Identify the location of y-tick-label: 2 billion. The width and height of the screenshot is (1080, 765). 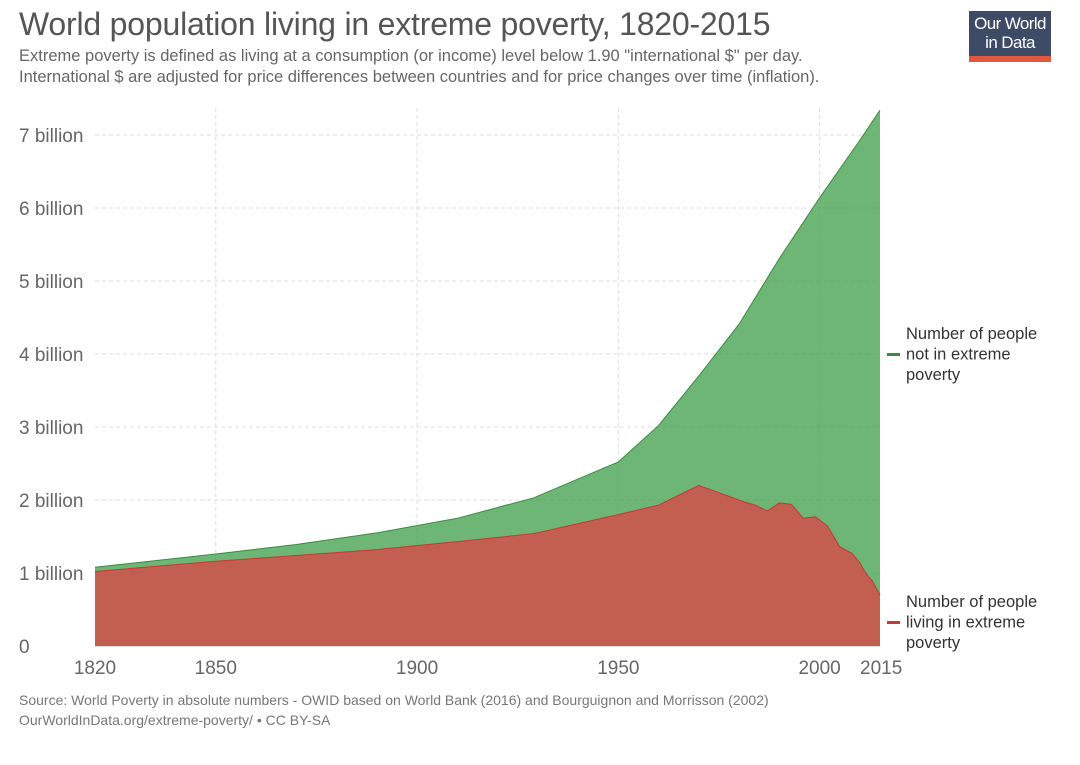
(51, 501).